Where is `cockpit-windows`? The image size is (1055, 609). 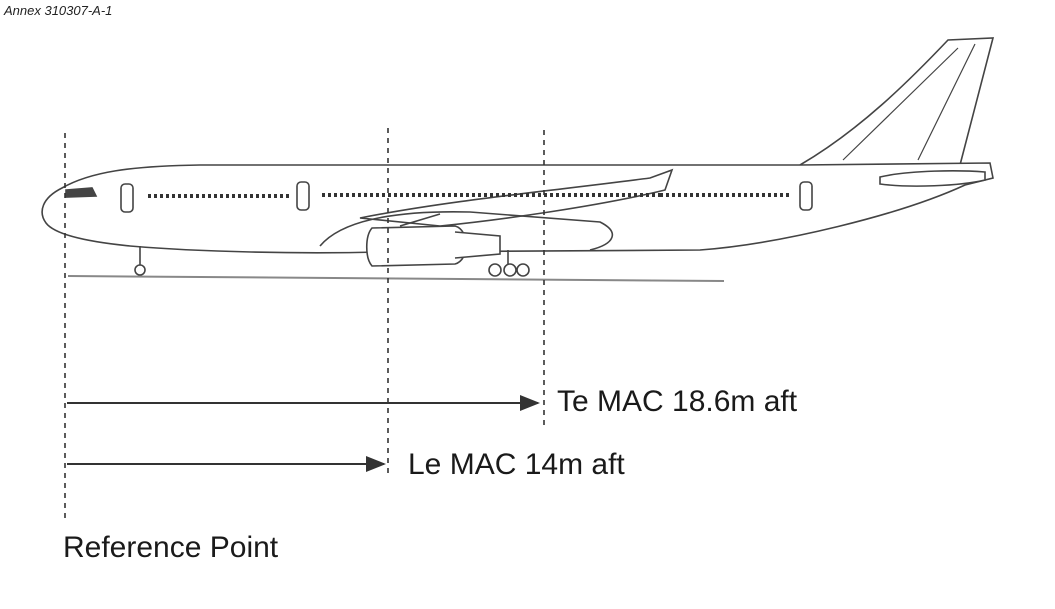 cockpit-windows is located at coordinates (81, 192).